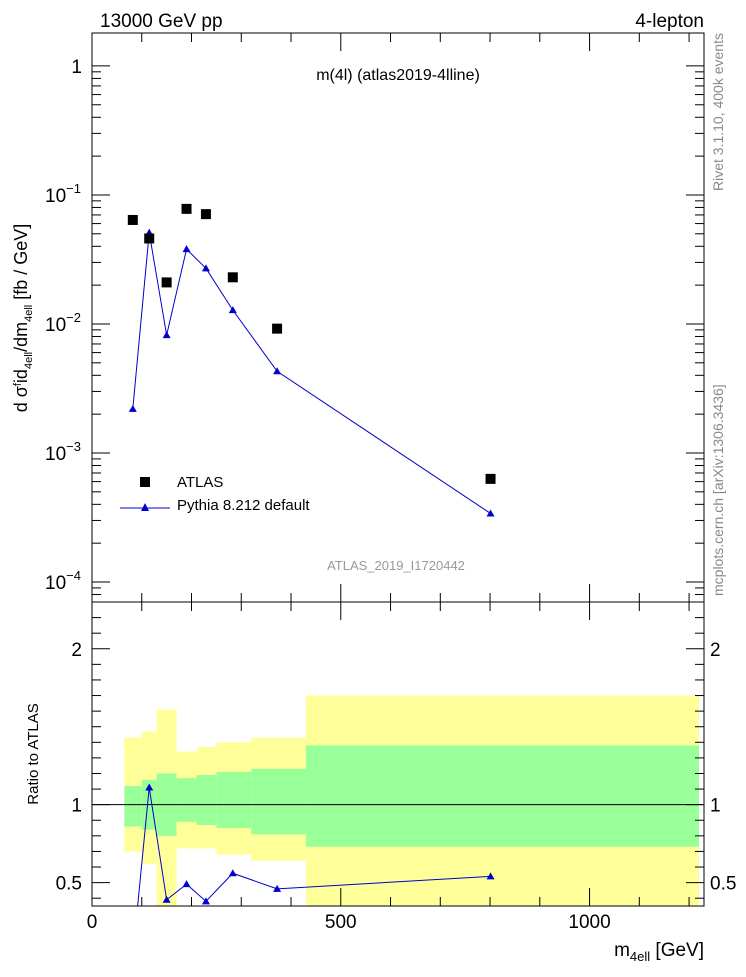  What do you see at coordinates (715, 650) in the screenshot?
I see `ratio-y-tick-label-right: 2` at bounding box center [715, 650].